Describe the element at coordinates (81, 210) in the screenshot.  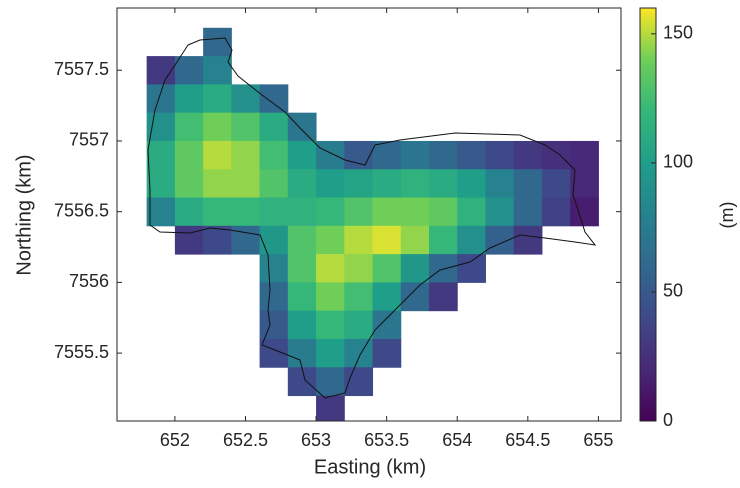
I see `y-tick-label: 7556.5` at that location.